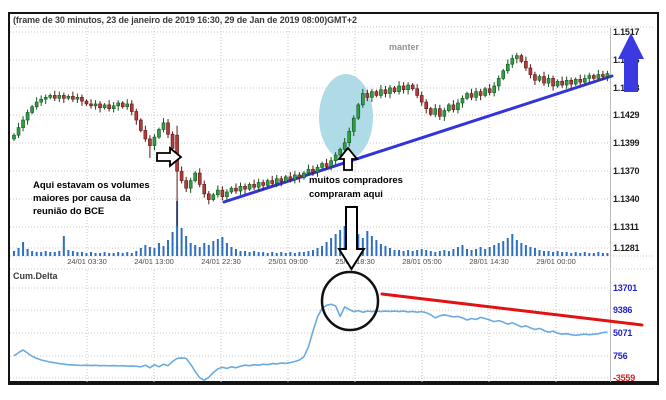  I want to click on delta-axis-label: 756, so click(620, 356).